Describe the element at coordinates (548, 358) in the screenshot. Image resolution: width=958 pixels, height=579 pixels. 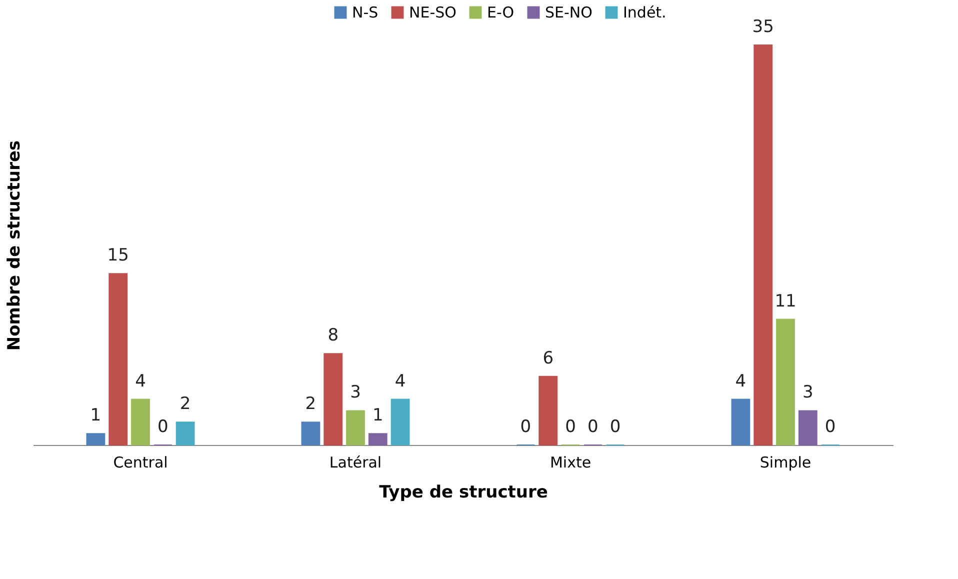
I see `data-label: 6` at that location.